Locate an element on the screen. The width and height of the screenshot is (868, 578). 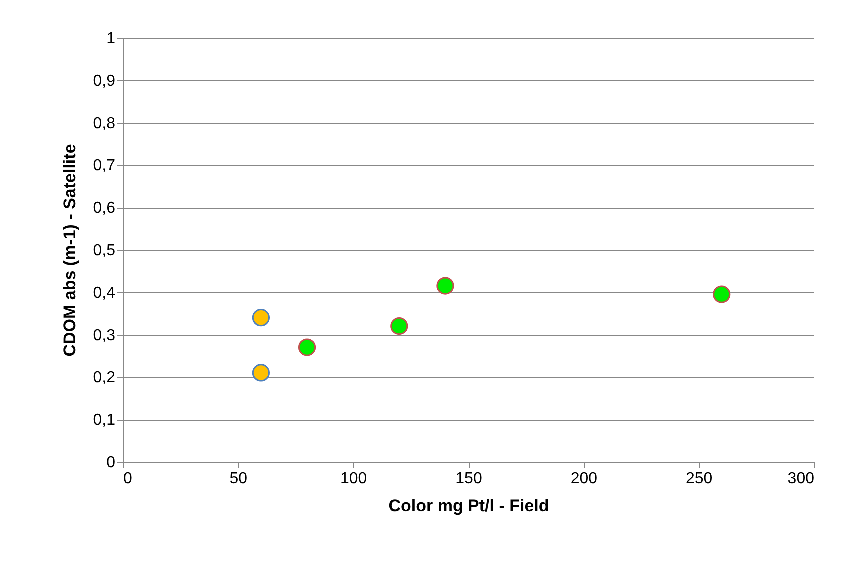
x-tick-label: 50 is located at coordinates (239, 479).